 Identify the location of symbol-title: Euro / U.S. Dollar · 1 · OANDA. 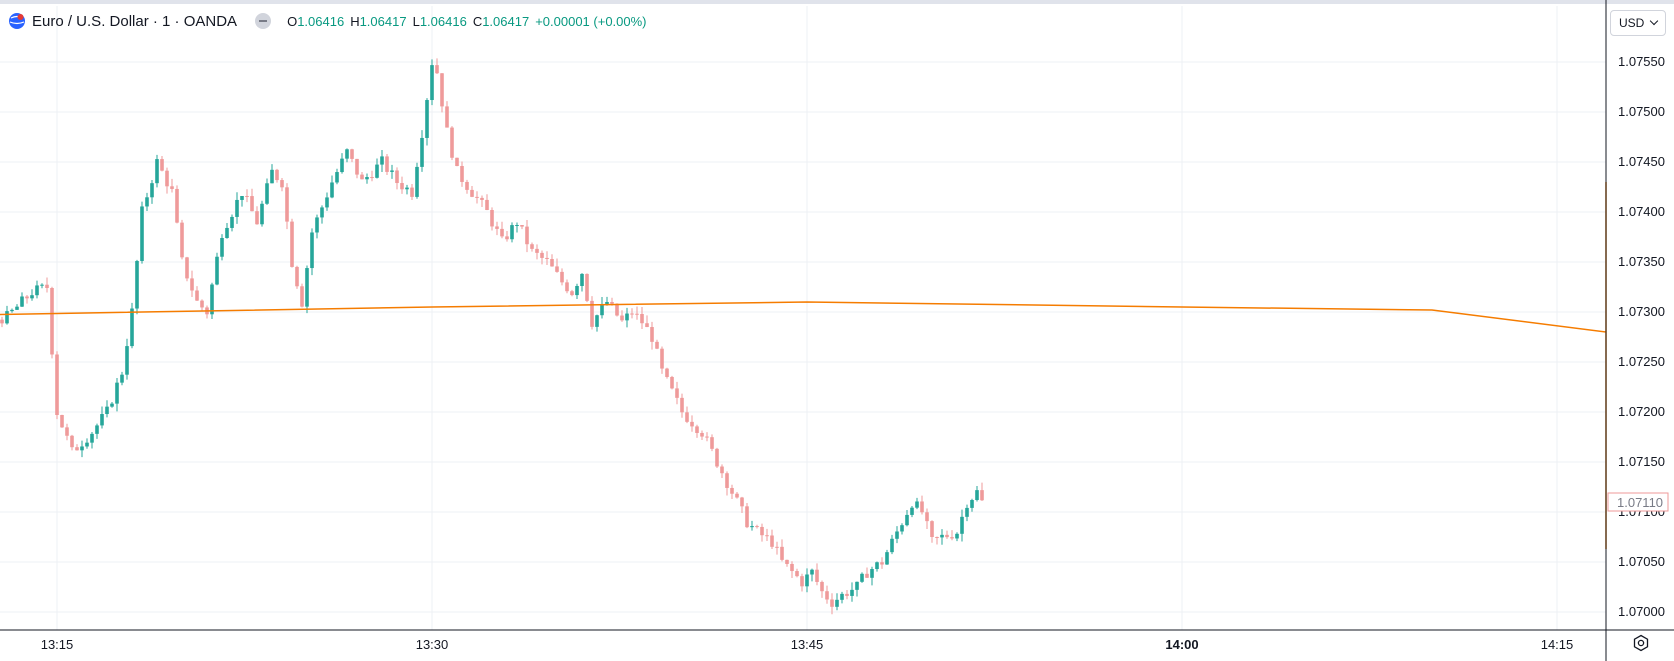
(135, 21).